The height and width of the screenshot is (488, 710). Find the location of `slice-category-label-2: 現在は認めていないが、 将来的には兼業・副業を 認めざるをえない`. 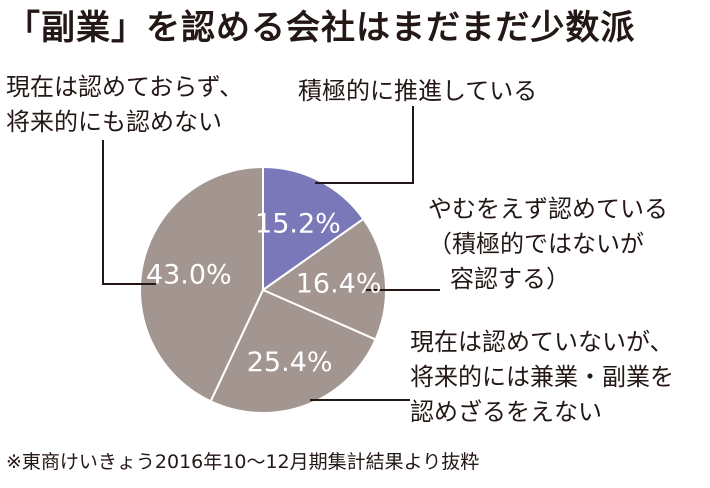

slice-category-label-2: 現在は認めていないが、 将来的には兼業・副業を 認めざるをえない is located at coordinates (542, 377).